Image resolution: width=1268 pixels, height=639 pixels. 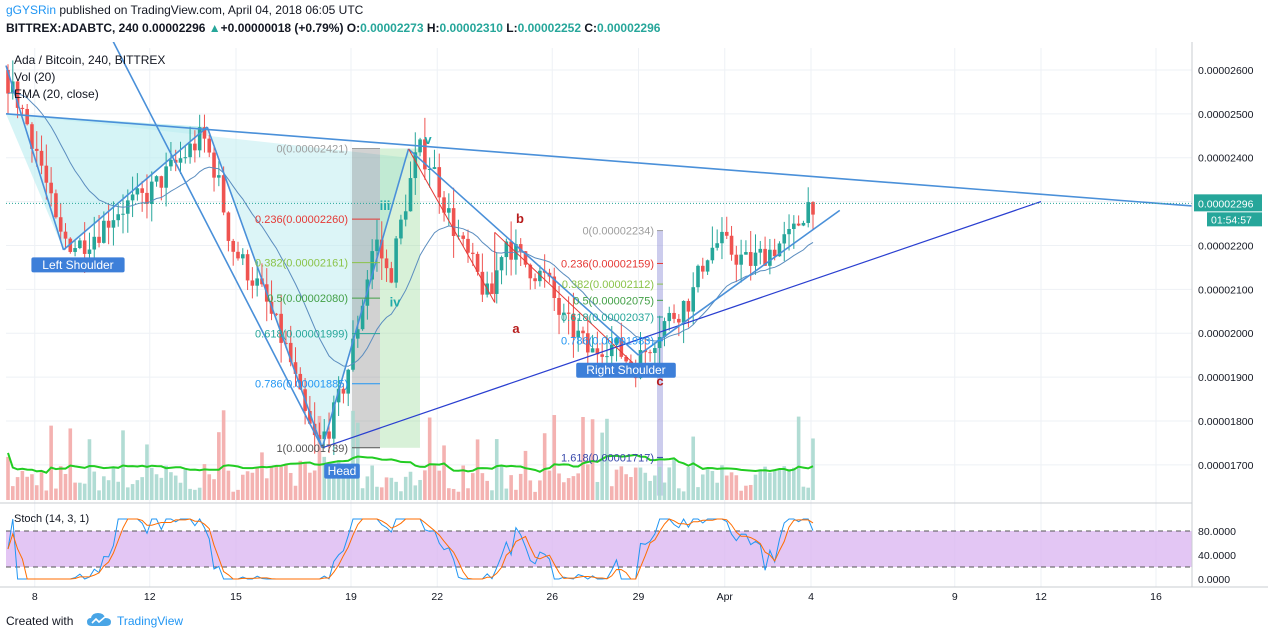 What do you see at coordinates (217, 245) in the screenshot?
I see `downtrend-line` at bounding box center [217, 245].